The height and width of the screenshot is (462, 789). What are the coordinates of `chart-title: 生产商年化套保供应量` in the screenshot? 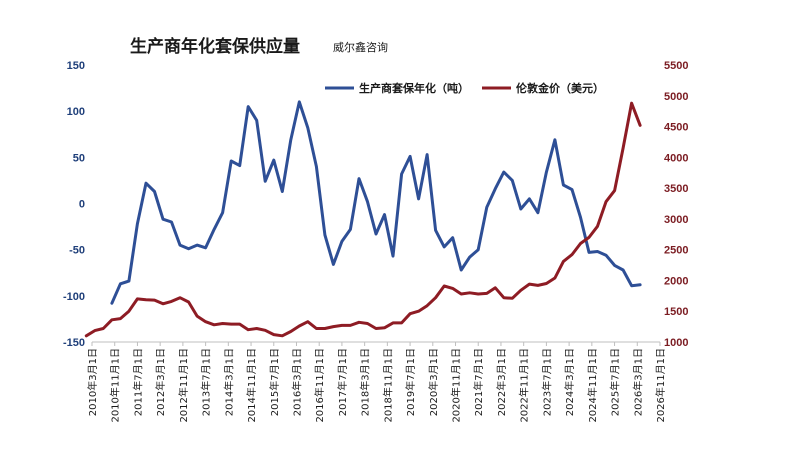 It's located at (215, 46).